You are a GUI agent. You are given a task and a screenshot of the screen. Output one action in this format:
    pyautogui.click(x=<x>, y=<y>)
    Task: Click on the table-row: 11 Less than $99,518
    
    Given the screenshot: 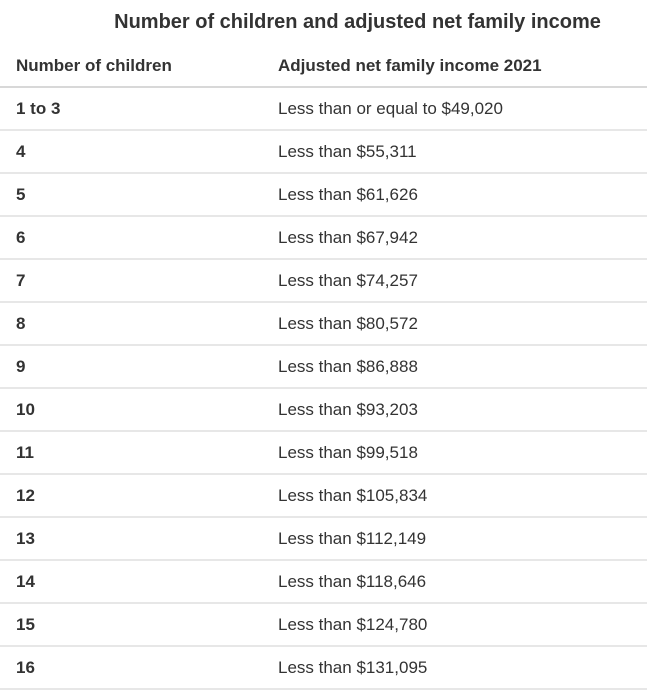 What is the action you would take?
    pyautogui.click(x=323, y=453)
    